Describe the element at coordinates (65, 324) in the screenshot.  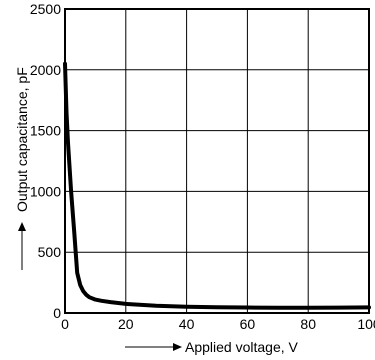
I see `x-tick-label: 0` at that location.